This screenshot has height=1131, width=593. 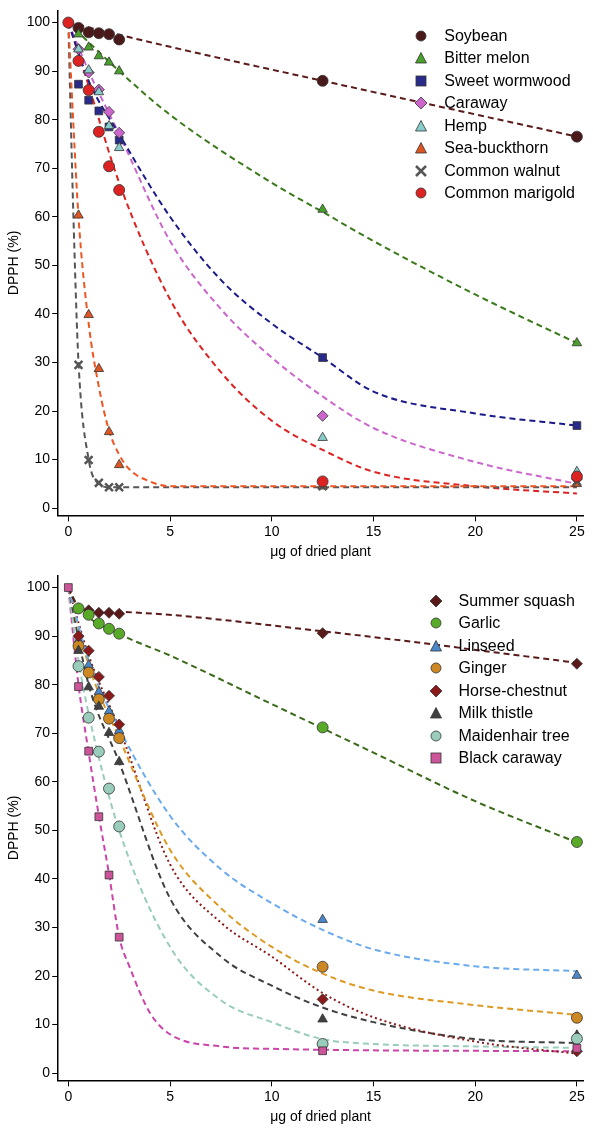 I want to click on legend-label: Soybean, so click(x=476, y=35).